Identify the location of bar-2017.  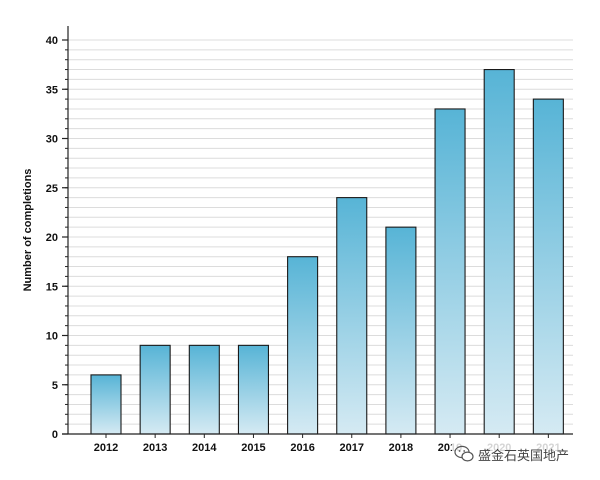
(352, 316).